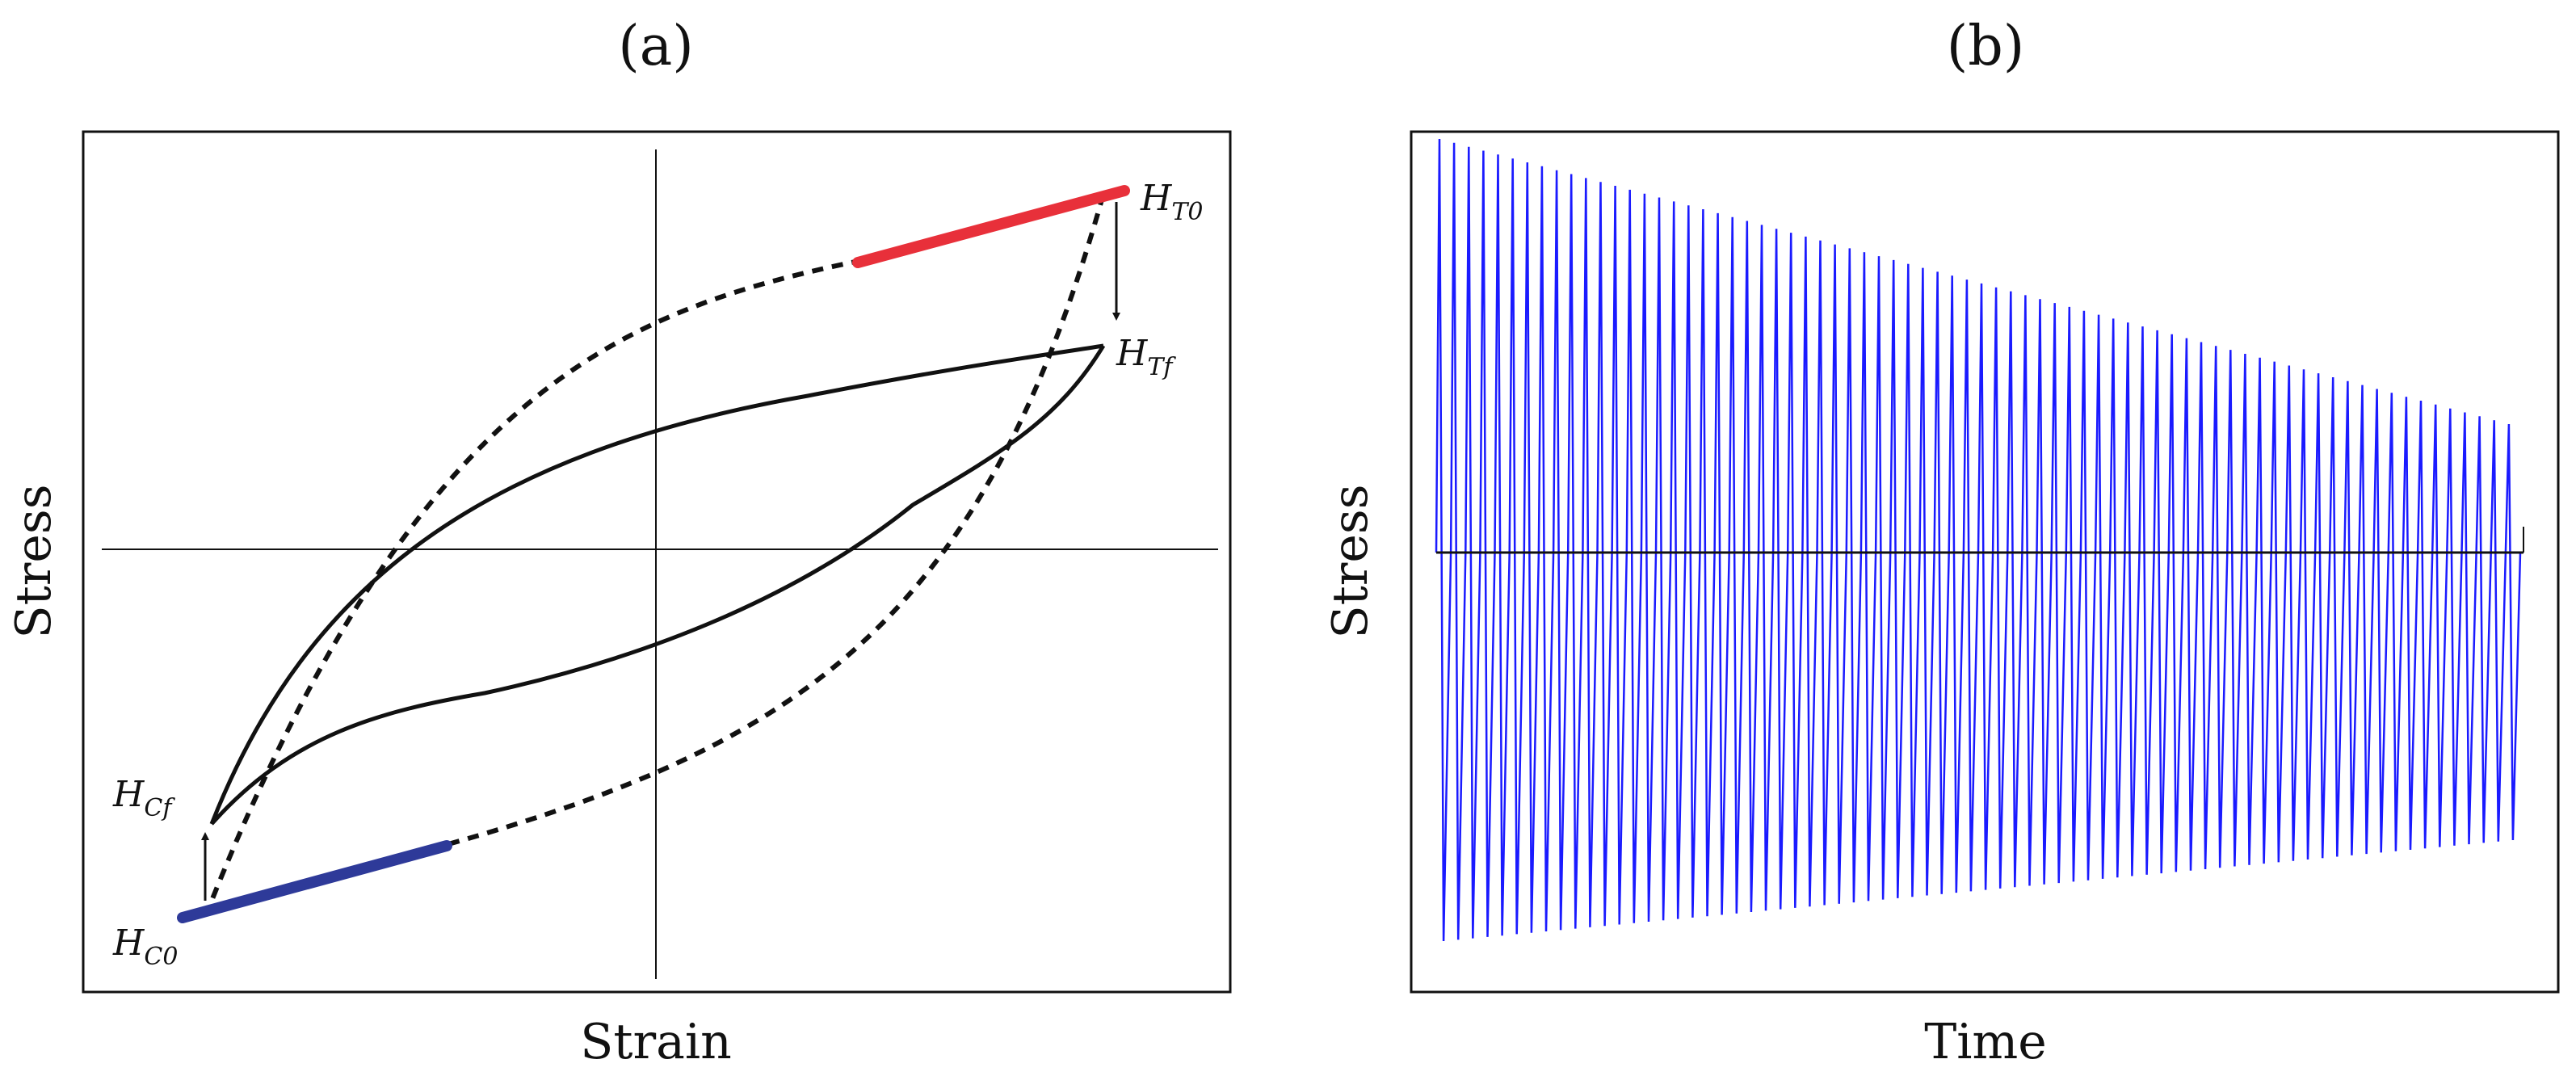 This screenshot has width=2576, height=1076. I want to click on label-hc0: HC0, so click(145, 947).